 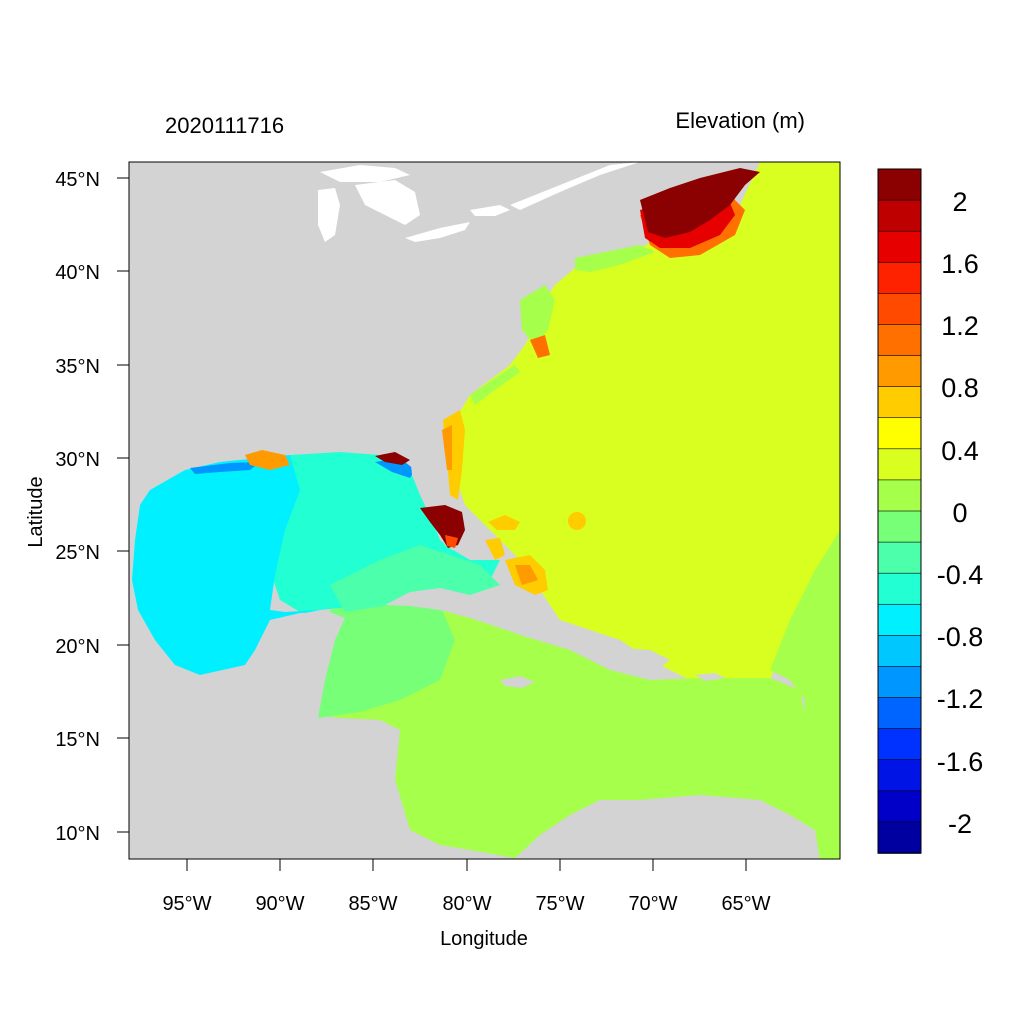 What do you see at coordinates (487, 618) in the screenshot?
I see `cuba-land` at bounding box center [487, 618].